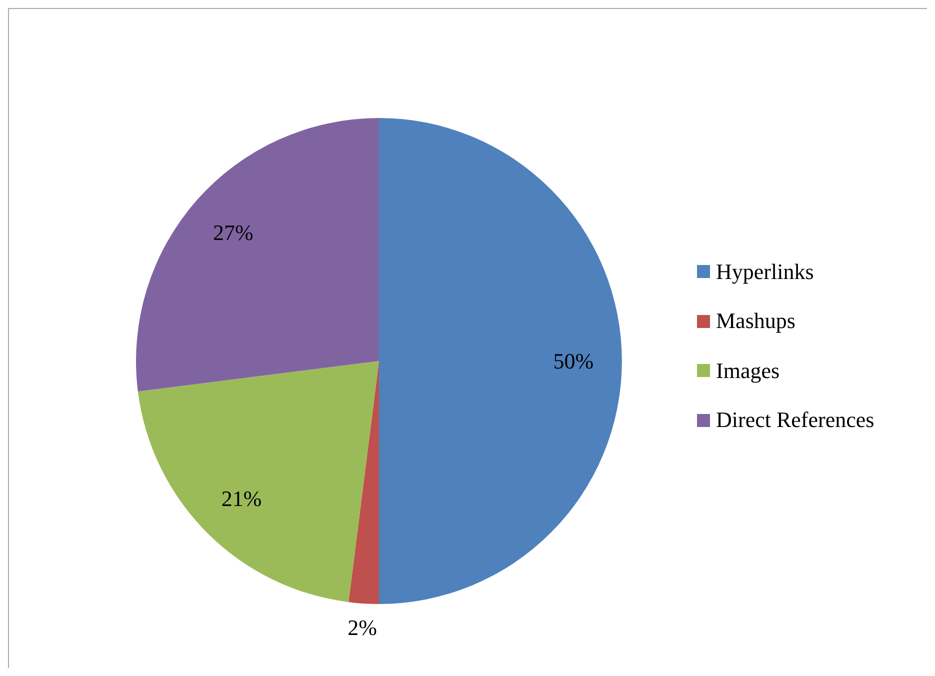 The width and height of the screenshot is (935, 676). I want to click on data-label: 27%, so click(233, 232).